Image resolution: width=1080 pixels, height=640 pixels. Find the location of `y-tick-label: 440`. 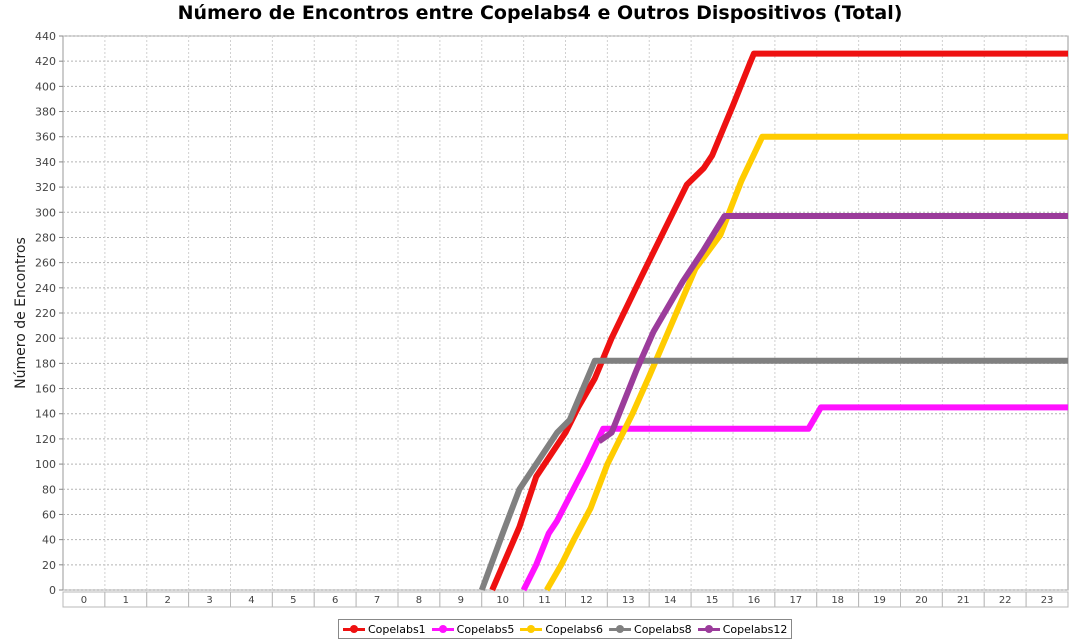

y-tick-label: 440 is located at coordinates (45, 36).